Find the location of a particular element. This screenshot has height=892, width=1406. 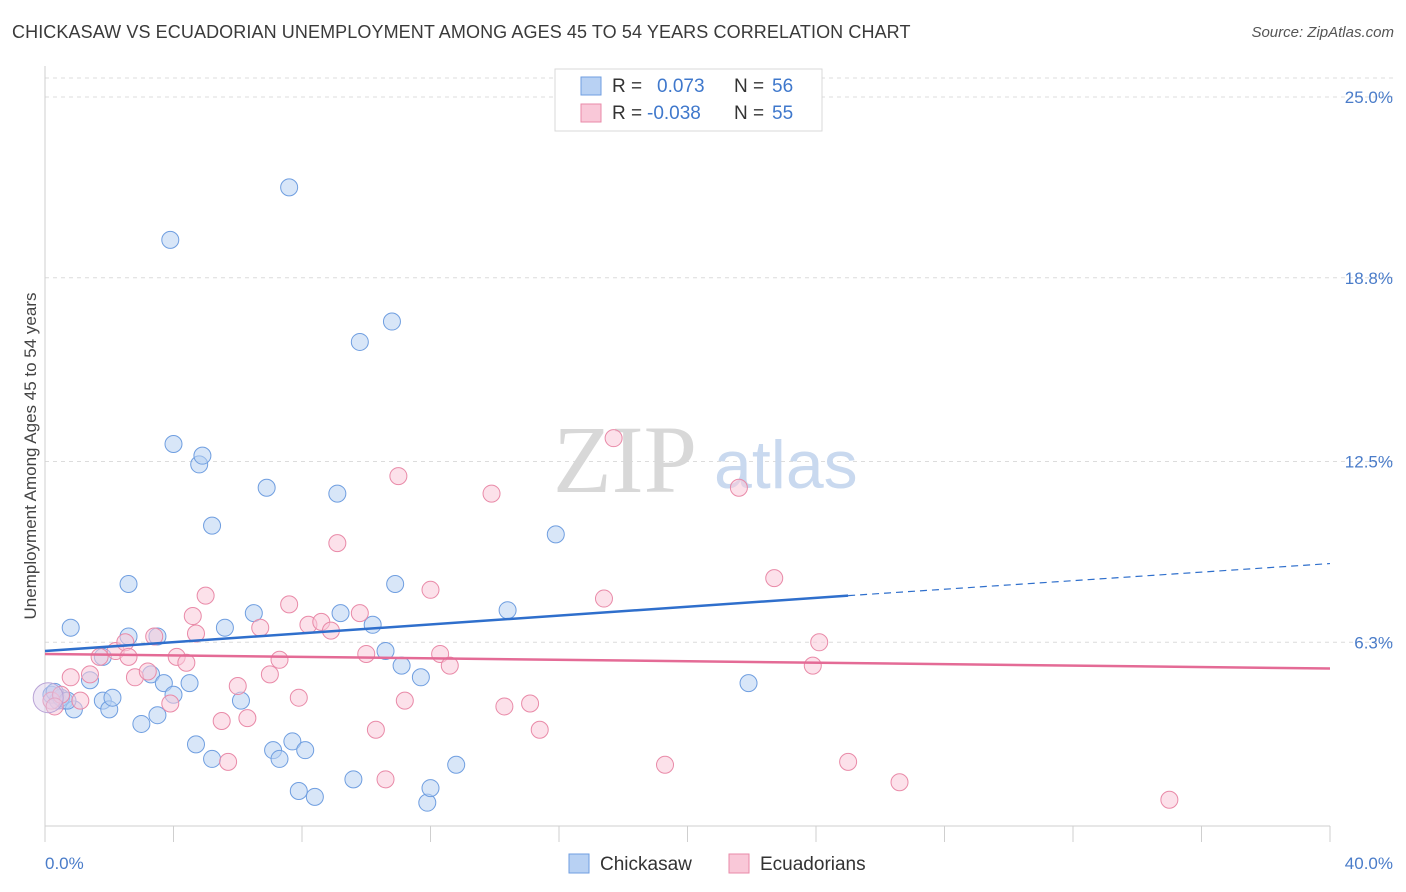

trend-lines is located at coordinates (687, 616).